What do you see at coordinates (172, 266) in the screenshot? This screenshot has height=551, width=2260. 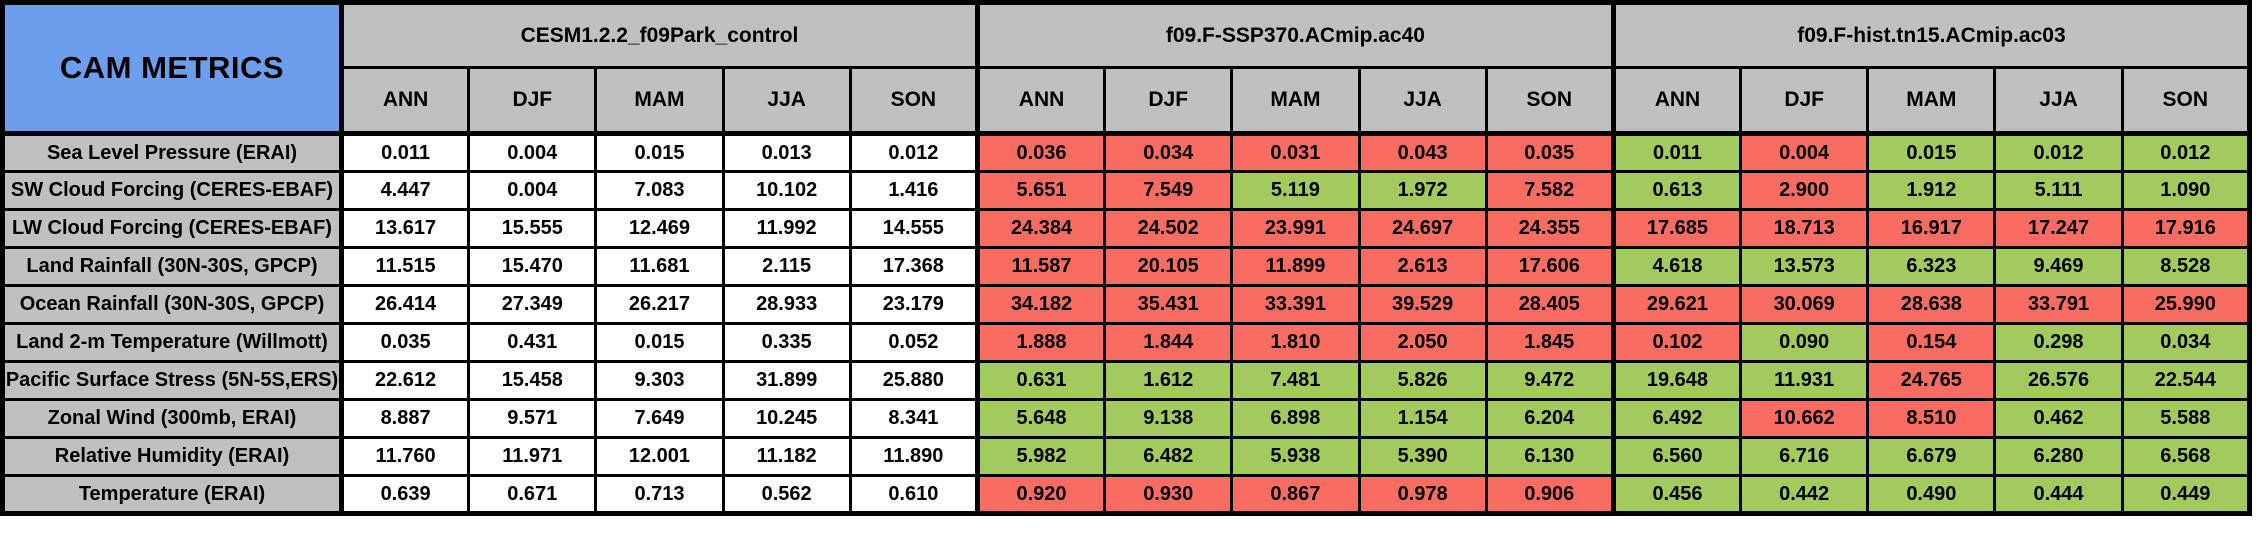 I see `metric-label: Land Rainfall (30N-30S, GPCP)` at bounding box center [172, 266].